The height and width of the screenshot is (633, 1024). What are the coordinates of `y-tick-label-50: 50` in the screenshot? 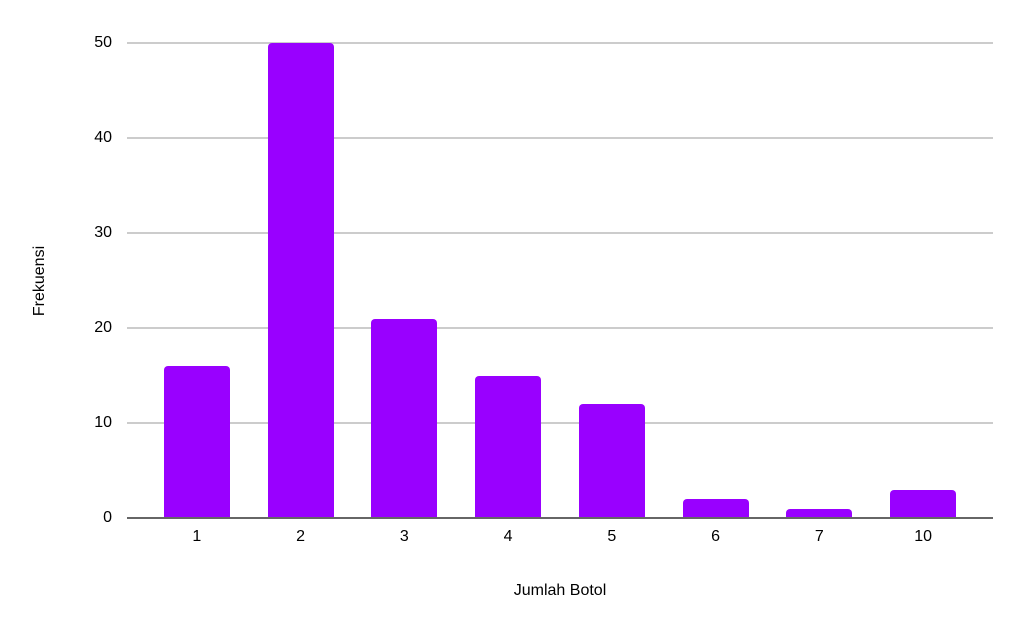 It's located at (103, 42).